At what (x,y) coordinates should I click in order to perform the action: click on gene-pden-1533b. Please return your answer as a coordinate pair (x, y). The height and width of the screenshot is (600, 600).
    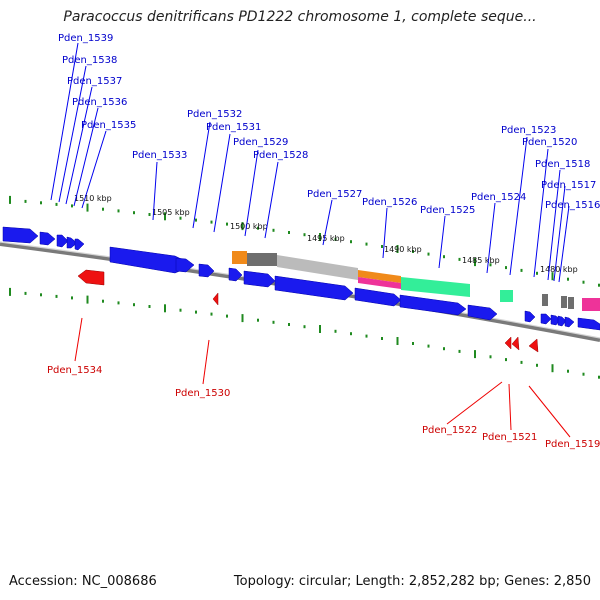
    Looking at the image, I should click on (185, 265).